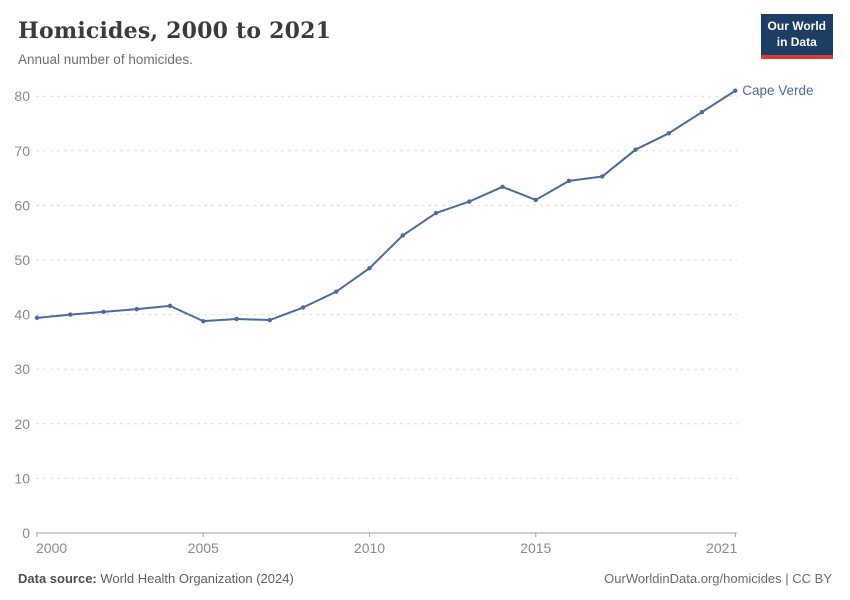 The height and width of the screenshot is (600, 850). Describe the element at coordinates (721, 548) in the screenshot. I see `x-axis-tick-label: 2021` at that location.